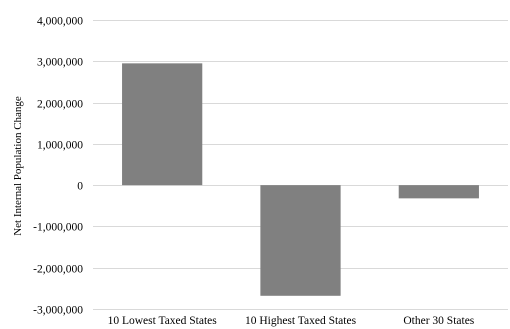 This screenshot has height=329, width=510. Describe the element at coordinates (58, 228) in the screenshot. I see `y-tick-label: -1,000,000` at that location.